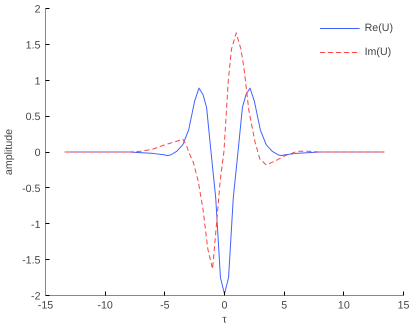 Image resolution: width=415 pixels, height=328 pixels. Describe the element at coordinates (378, 52) in the screenshot. I see `legend-label: Im(U)` at that location.